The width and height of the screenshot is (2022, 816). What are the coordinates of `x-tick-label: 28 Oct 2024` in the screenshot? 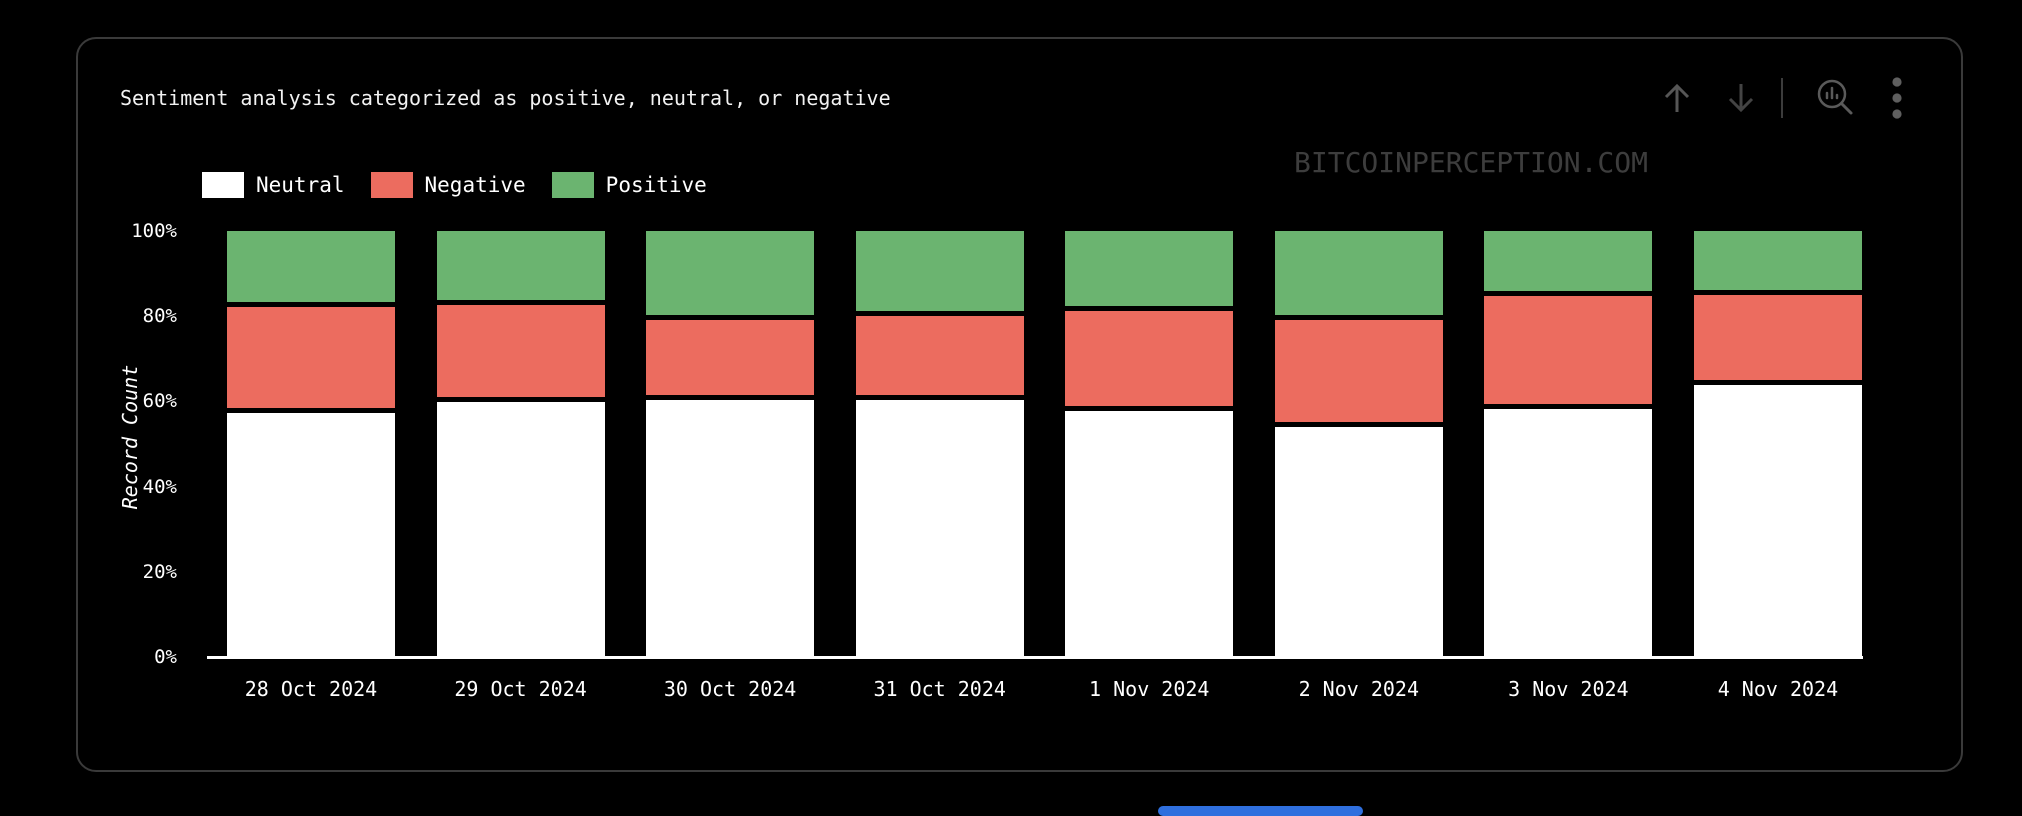 It's located at (311, 689).